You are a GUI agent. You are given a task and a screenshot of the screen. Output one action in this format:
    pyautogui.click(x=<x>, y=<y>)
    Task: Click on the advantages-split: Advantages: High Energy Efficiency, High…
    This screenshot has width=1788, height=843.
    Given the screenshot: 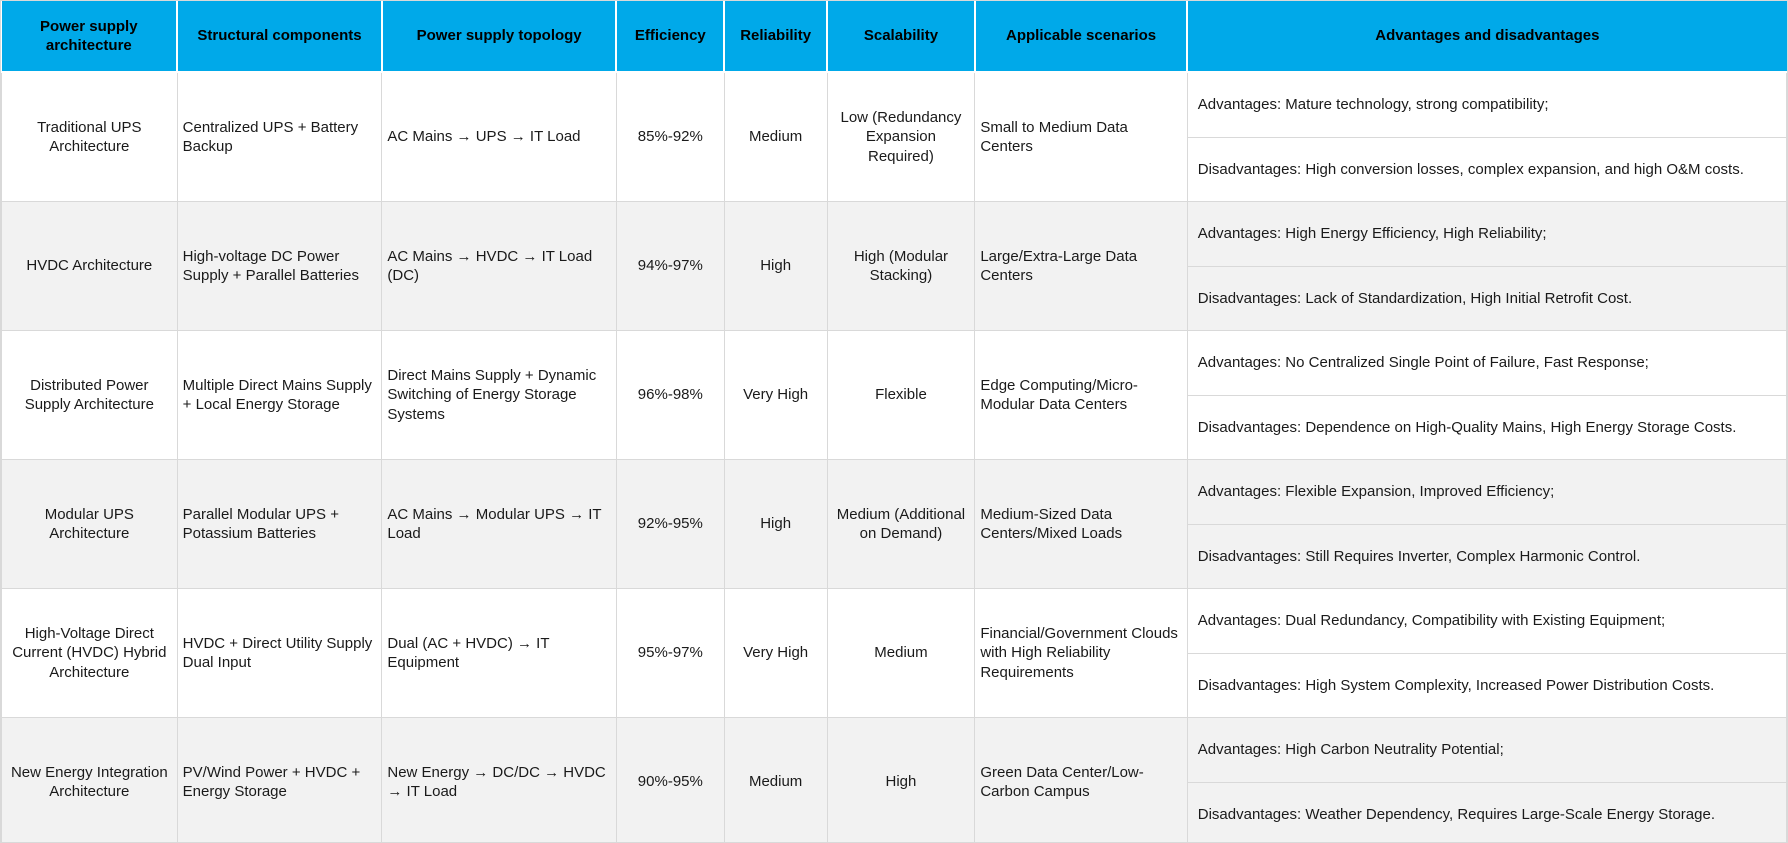 What is the action you would take?
    pyautogui.click(x=1486, y=266)
    